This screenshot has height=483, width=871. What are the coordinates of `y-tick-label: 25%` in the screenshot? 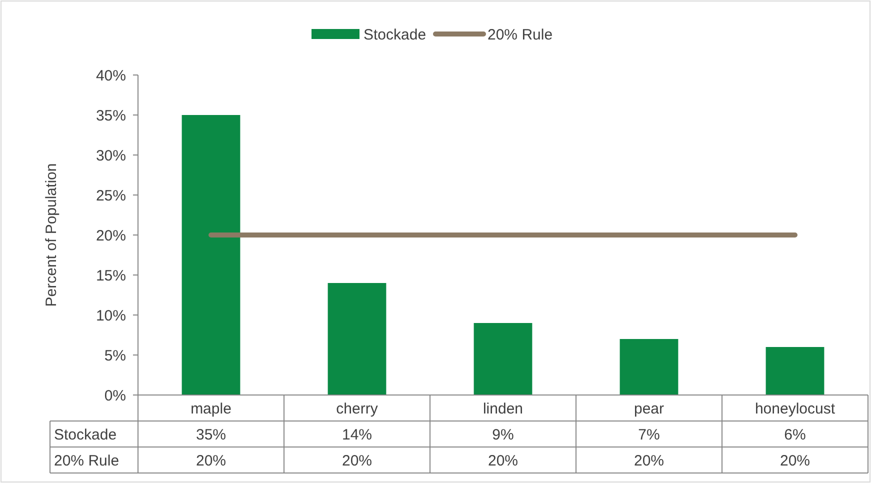 It's located at (111, 195).